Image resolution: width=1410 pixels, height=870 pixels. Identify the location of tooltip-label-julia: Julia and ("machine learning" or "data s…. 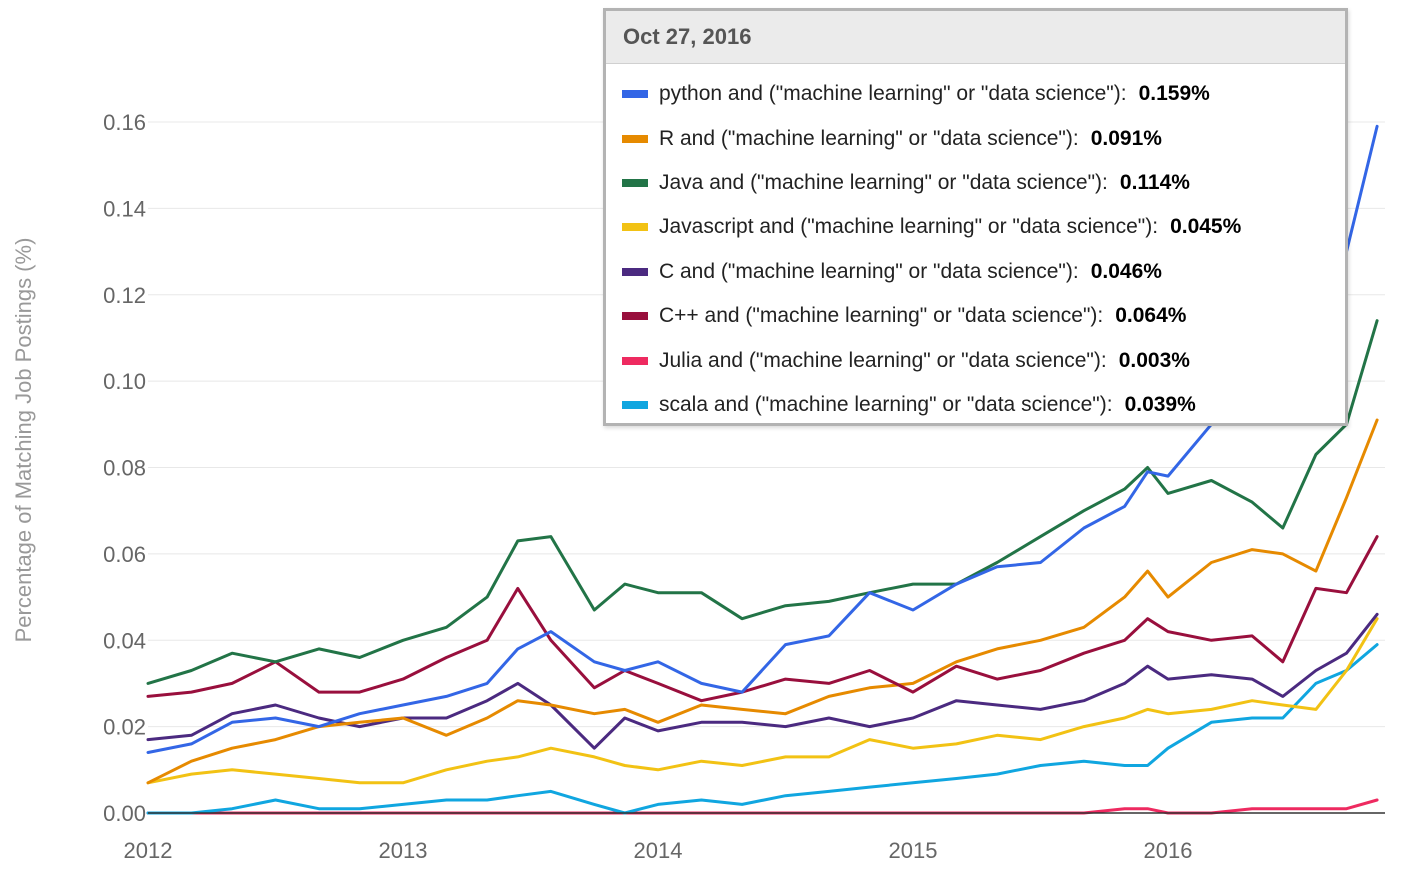
(883, 360).